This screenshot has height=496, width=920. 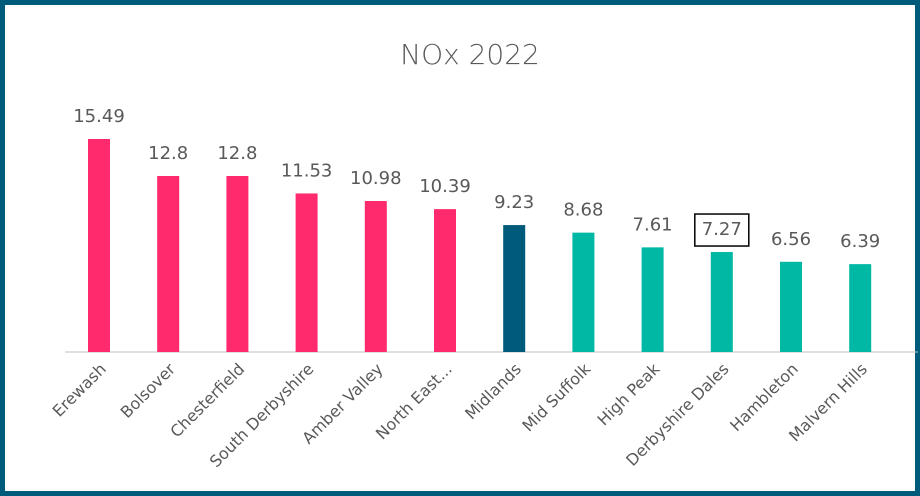 I want to click on value-label: 10.98, so click(x=376, y=178).